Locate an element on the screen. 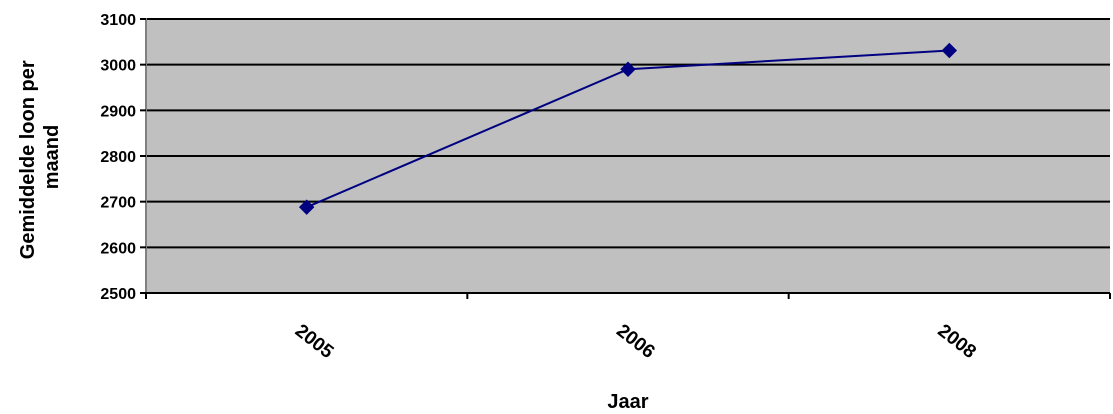 This screenshot has height=414, width=1113. y-axis-title-line-2: maand is located at coordinates (52, 157).